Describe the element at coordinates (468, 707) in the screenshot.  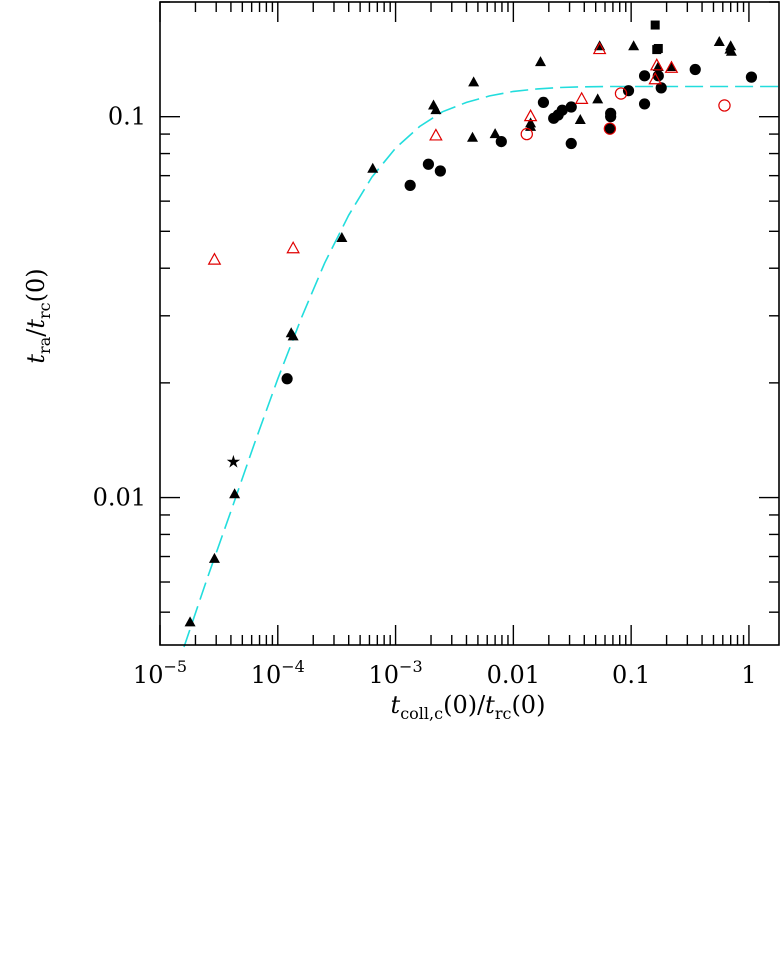
I see `x-axis-label: tcoll,c(0)/trc(0)` at that location.